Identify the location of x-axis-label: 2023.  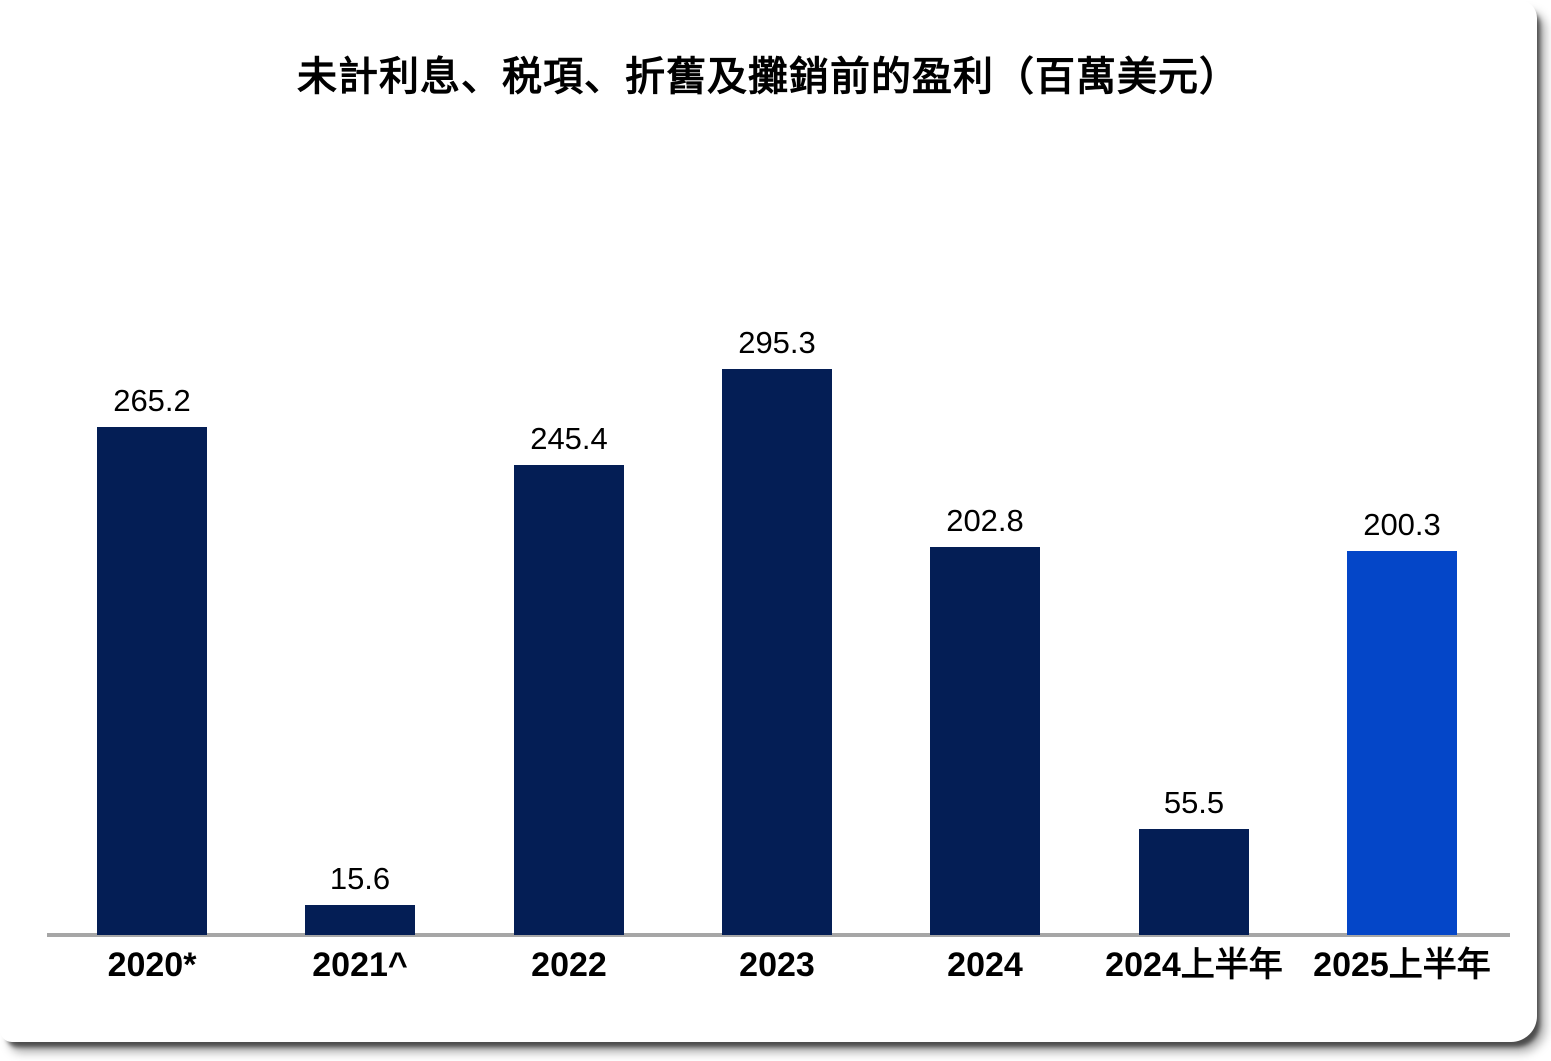
(777, 965).